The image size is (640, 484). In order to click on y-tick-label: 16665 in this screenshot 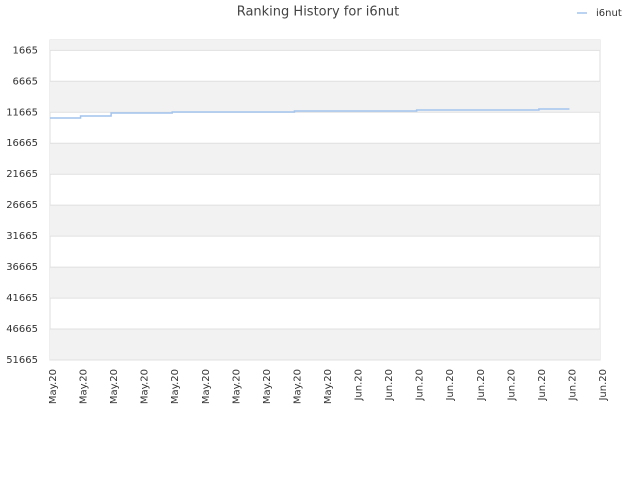, I will do `click(22, 143)`.